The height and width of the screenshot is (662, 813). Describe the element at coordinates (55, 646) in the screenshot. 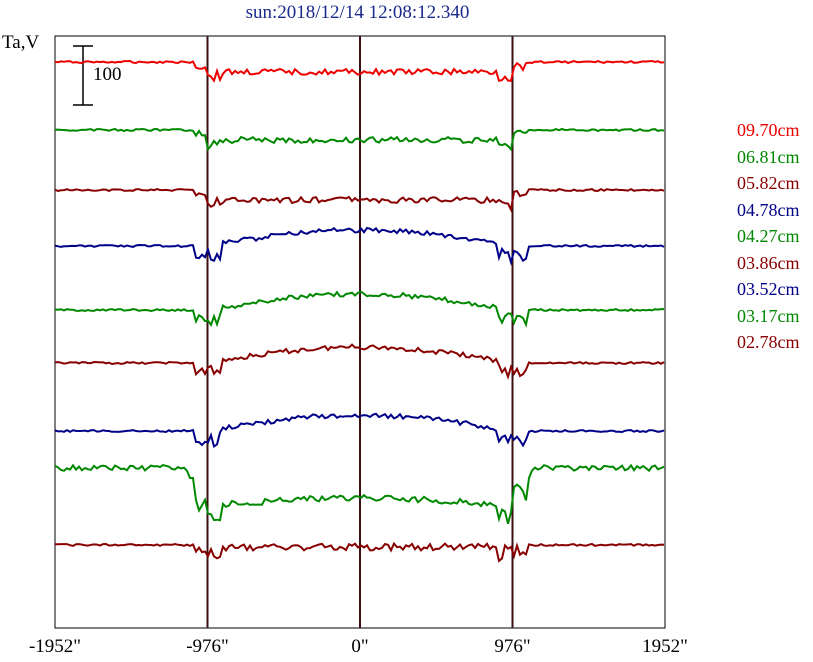

I see `x-tick-label: -1952"` at that location.